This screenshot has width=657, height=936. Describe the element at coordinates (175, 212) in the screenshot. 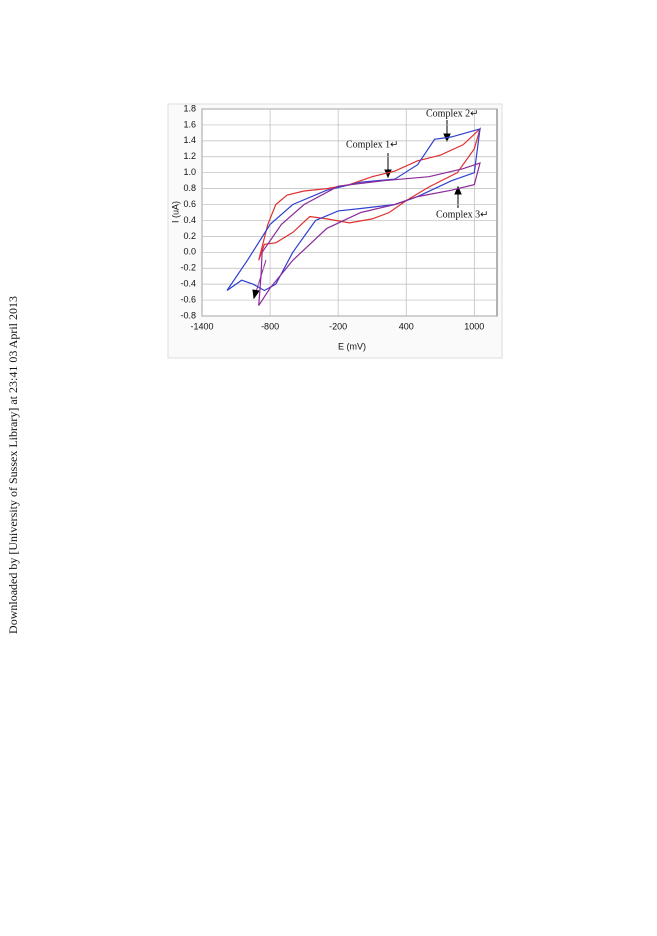

I see `y-axis-label: I (uA)` at that location.